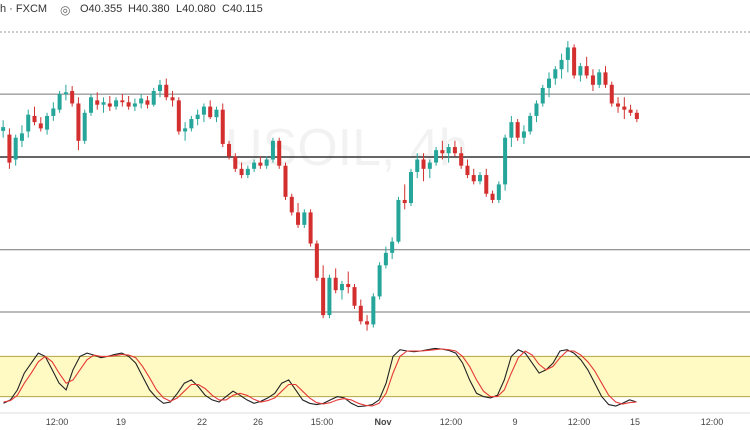 The height and width of the screenshot is (430, 750). What do you see at coordinates (382, 422) in the screenshot?
I see `x-tick-label: Nov` at bounding box center [382, 422].